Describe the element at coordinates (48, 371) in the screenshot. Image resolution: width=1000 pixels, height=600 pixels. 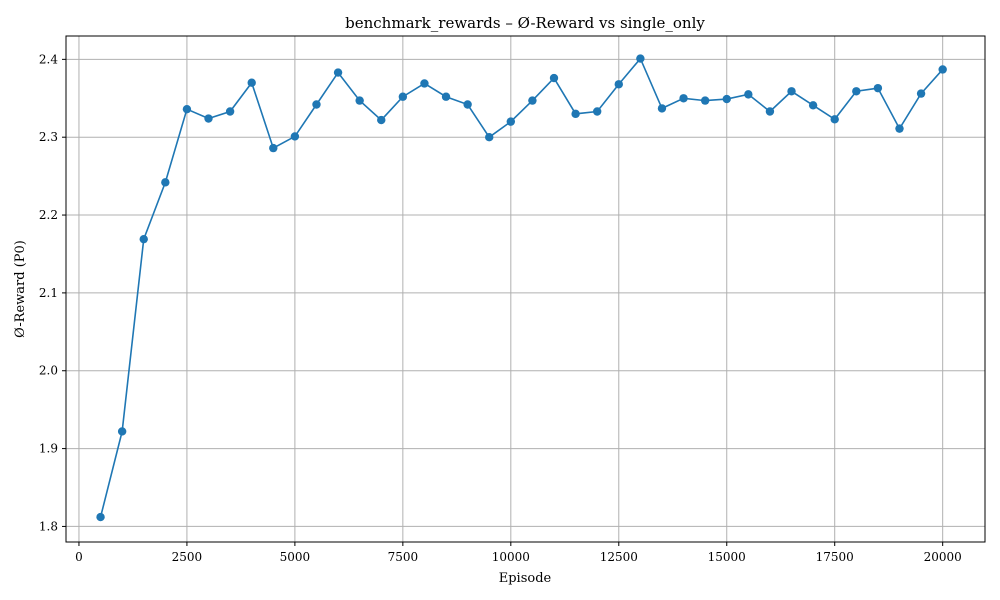
I see `y-tick-label: 2.0` at that location.